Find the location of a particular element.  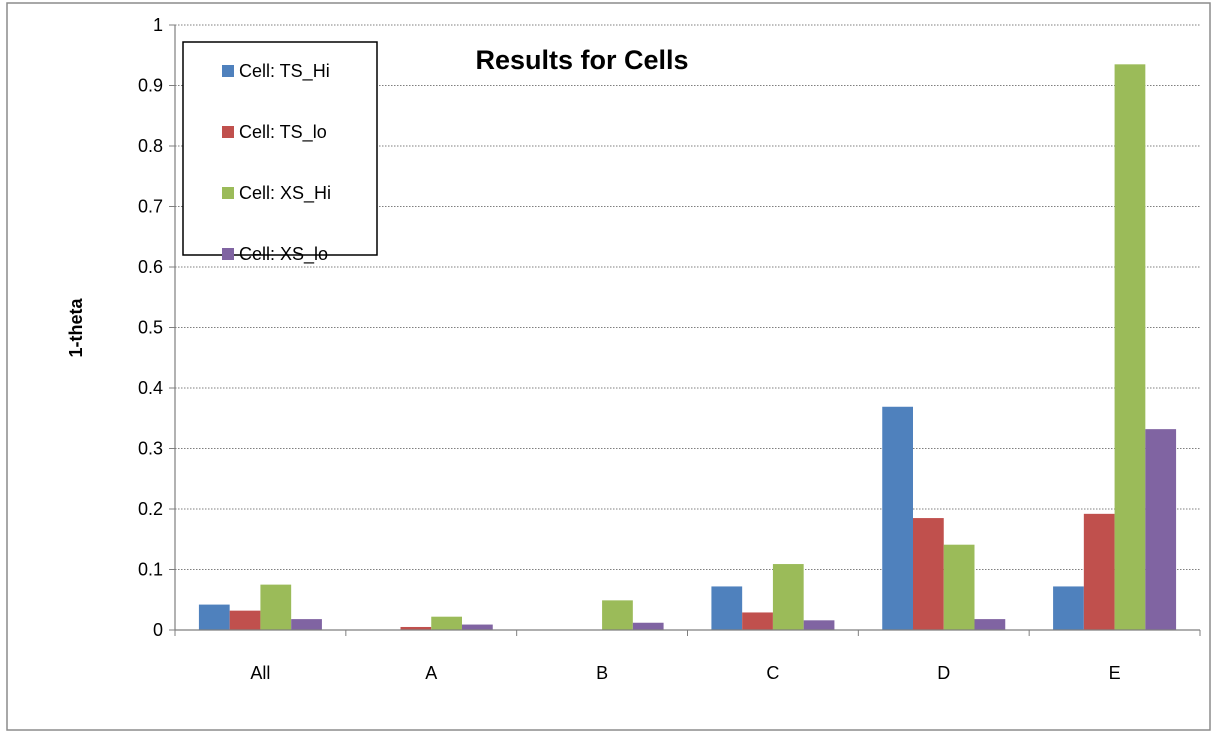

y-tick-label: 0.5 is located at coordinates (150, 328).